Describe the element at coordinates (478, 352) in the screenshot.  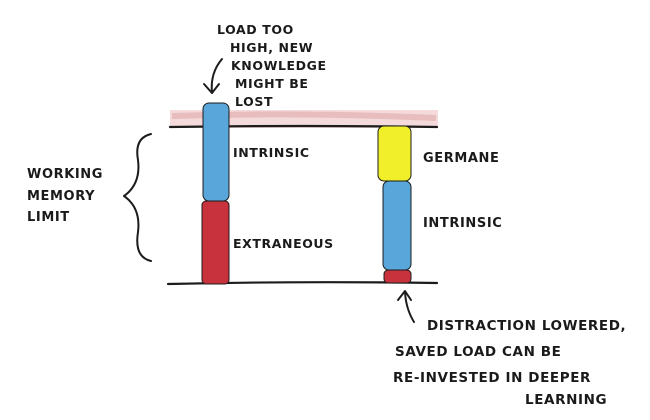
I see `note-bottom-line: SAVED LOAD CAN BE` at that location.